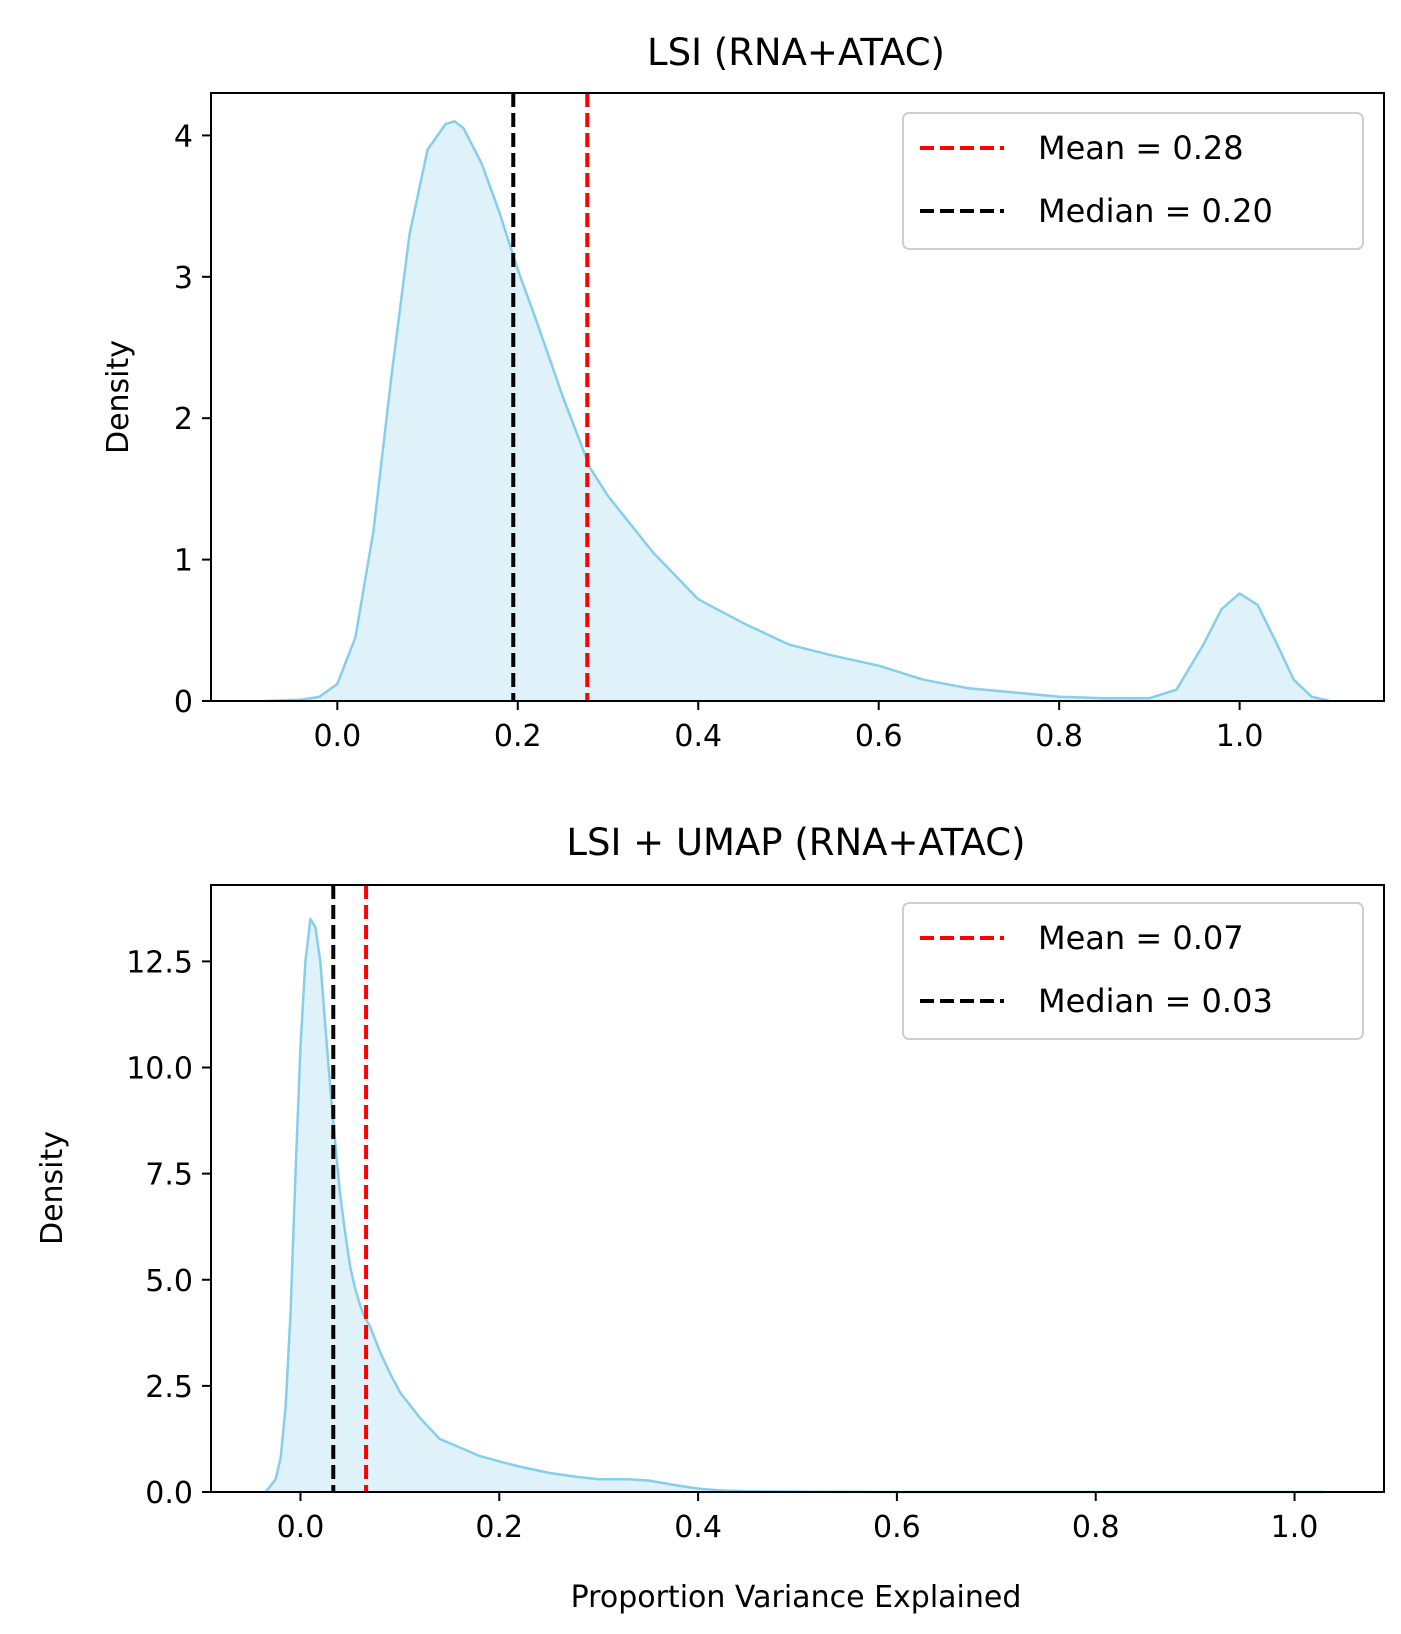  Describe the element at coordinates (183, 561) in the screenshot. I see `y-tick-label: 1` at that location.